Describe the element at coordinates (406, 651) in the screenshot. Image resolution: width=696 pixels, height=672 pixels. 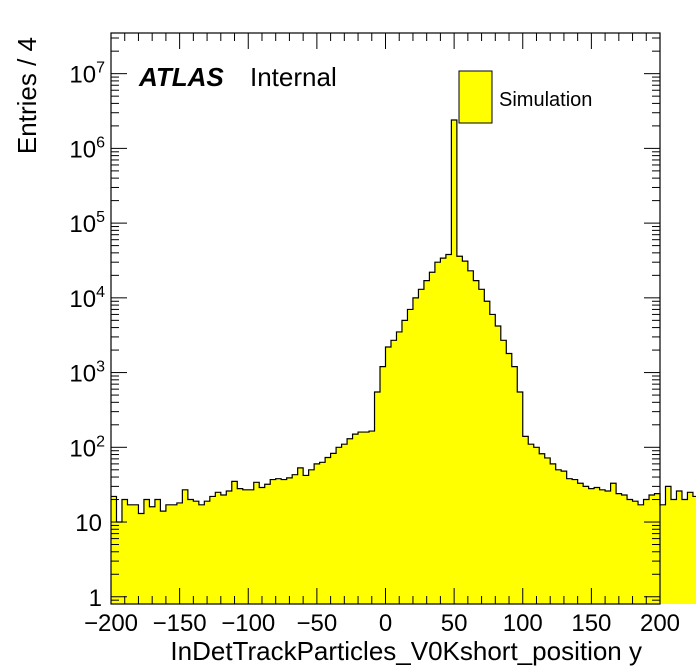
I see `x-axis-title: InDetTrackParticles_V0Kshort_position y` at that location.